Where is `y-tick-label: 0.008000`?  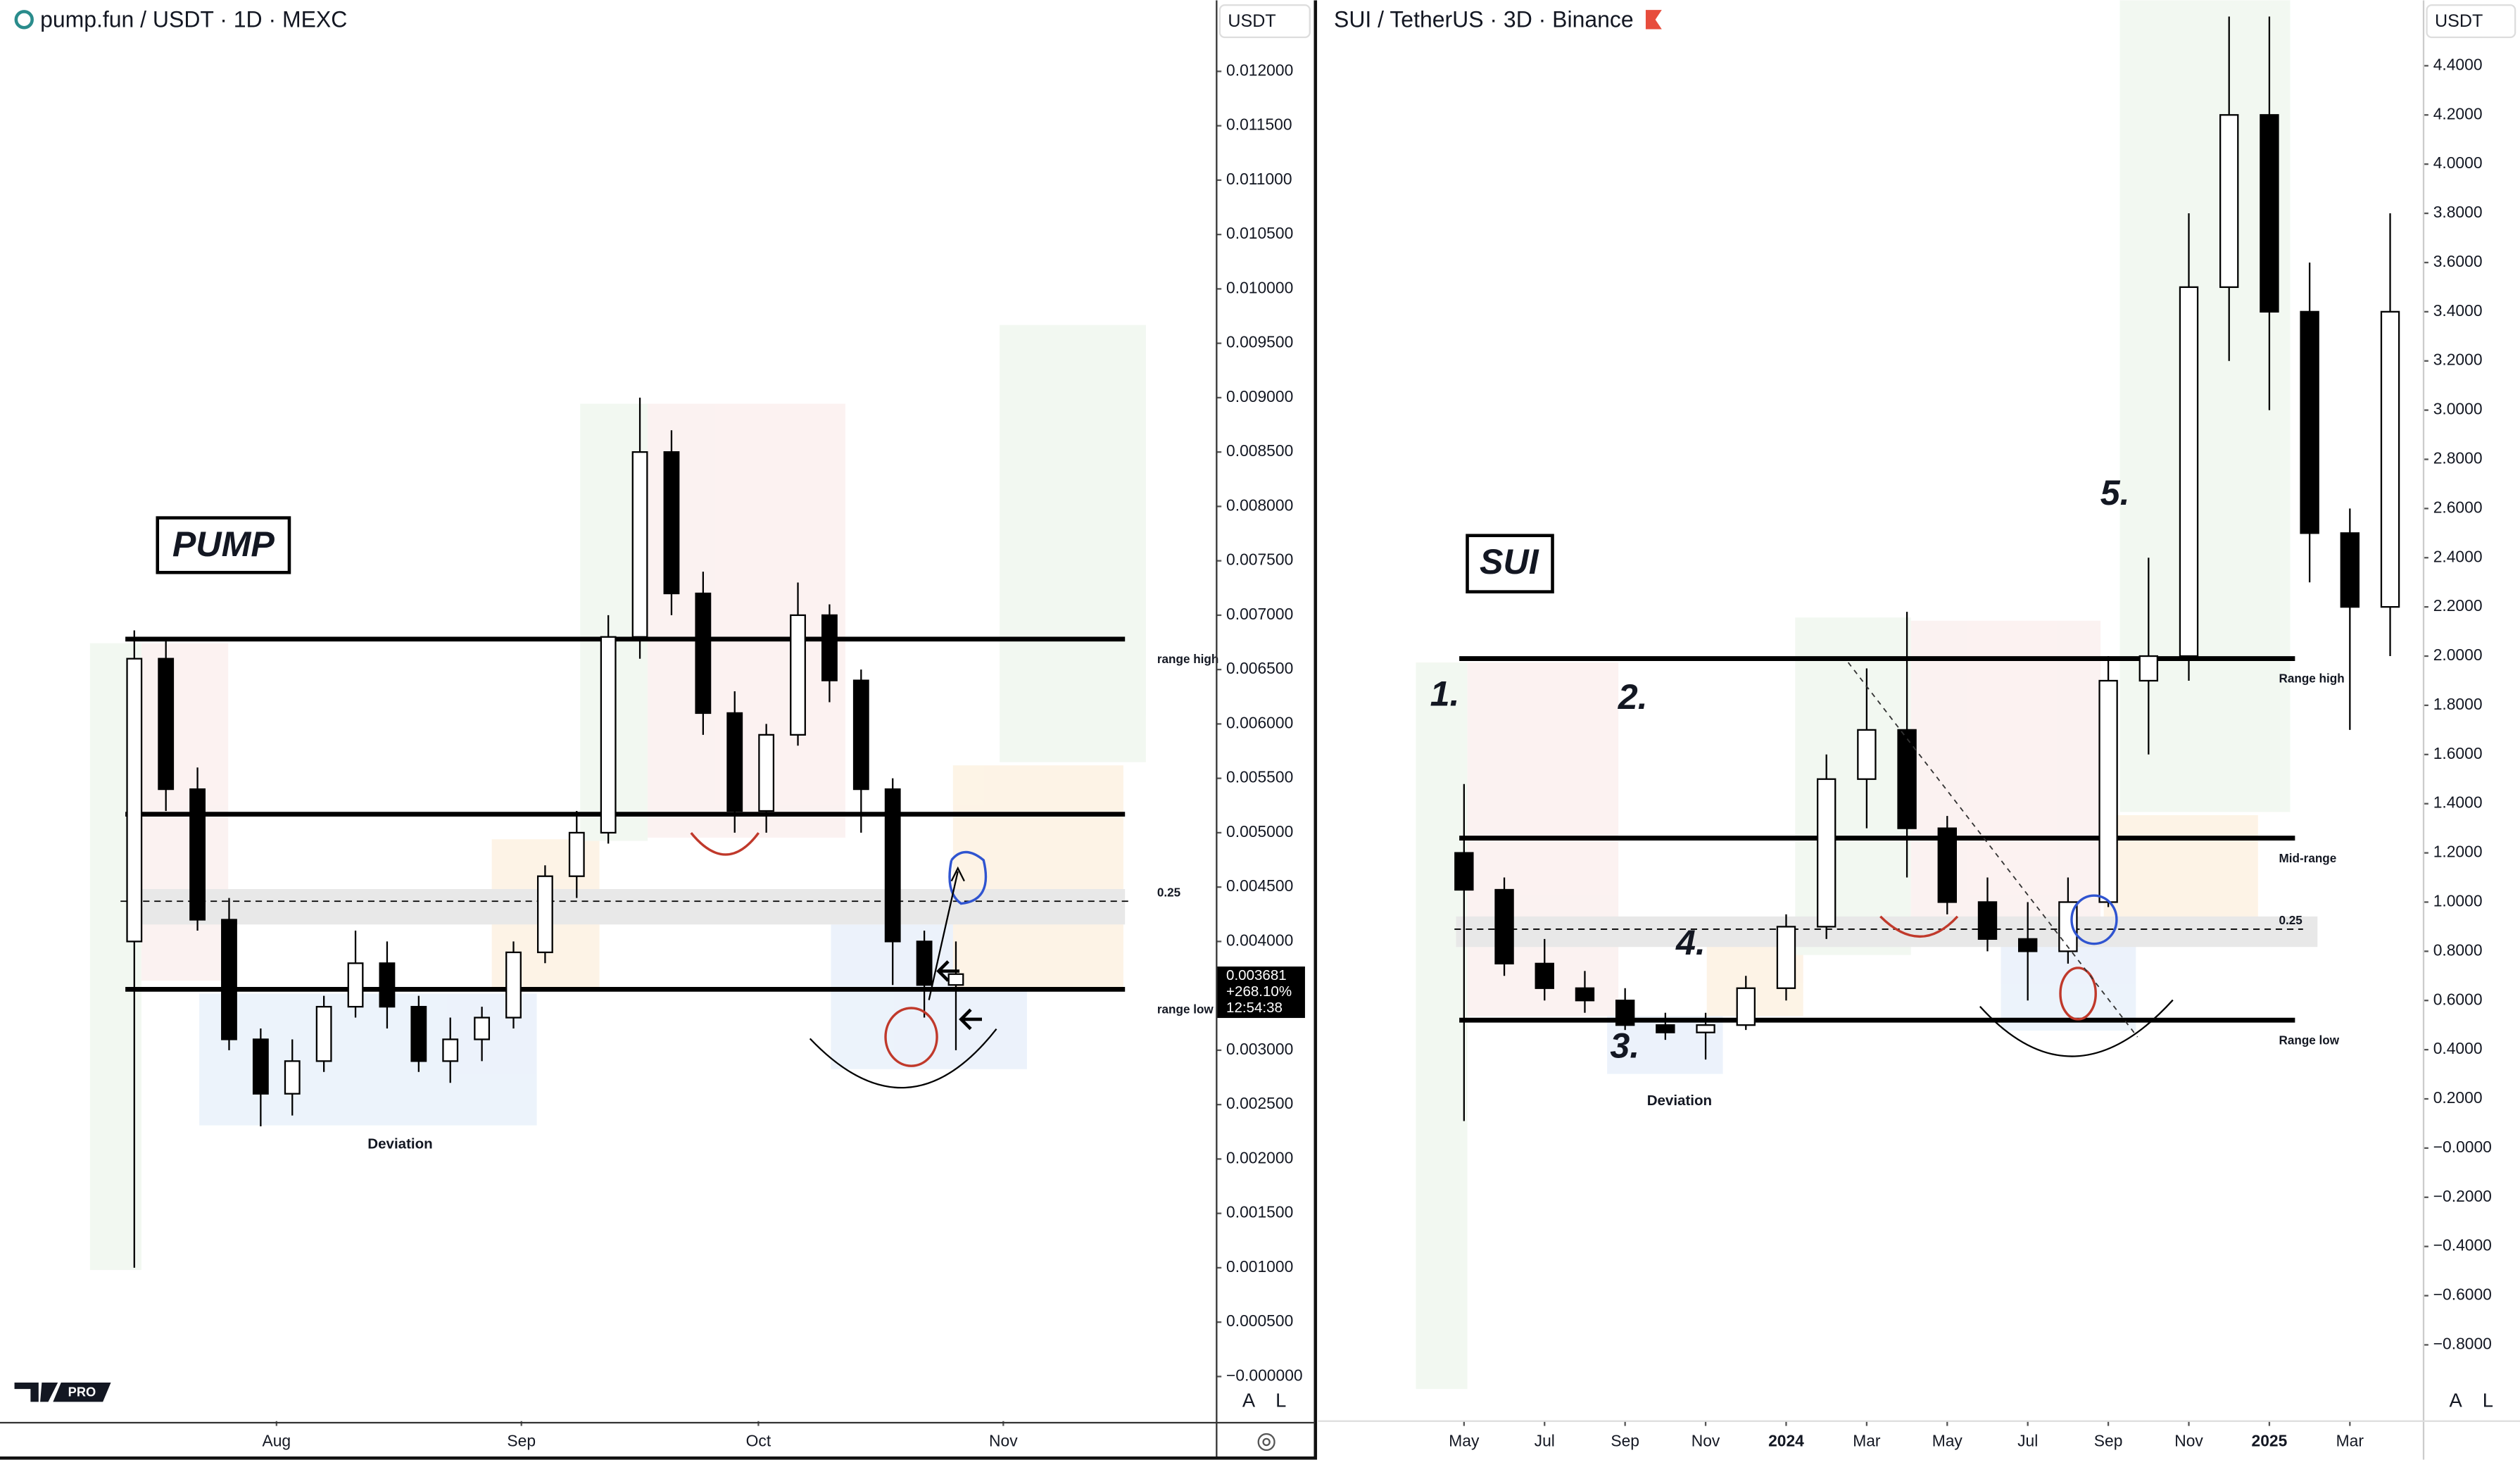
y-tick-label: 0.008000 is located at coordinates (1260, 505).